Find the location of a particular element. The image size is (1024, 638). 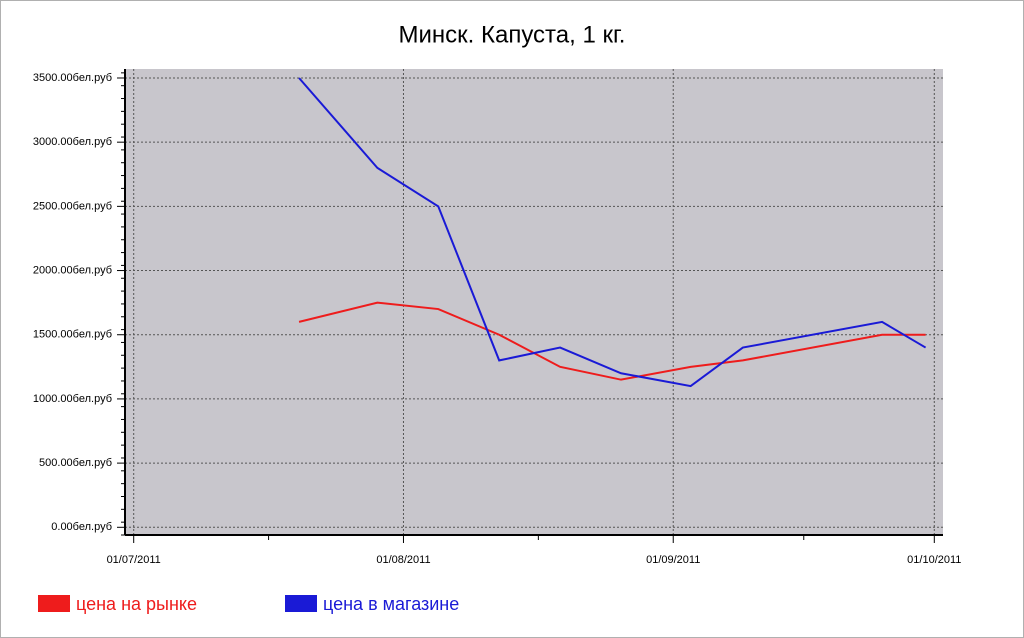

series-line is located at coordinates (612, 341).